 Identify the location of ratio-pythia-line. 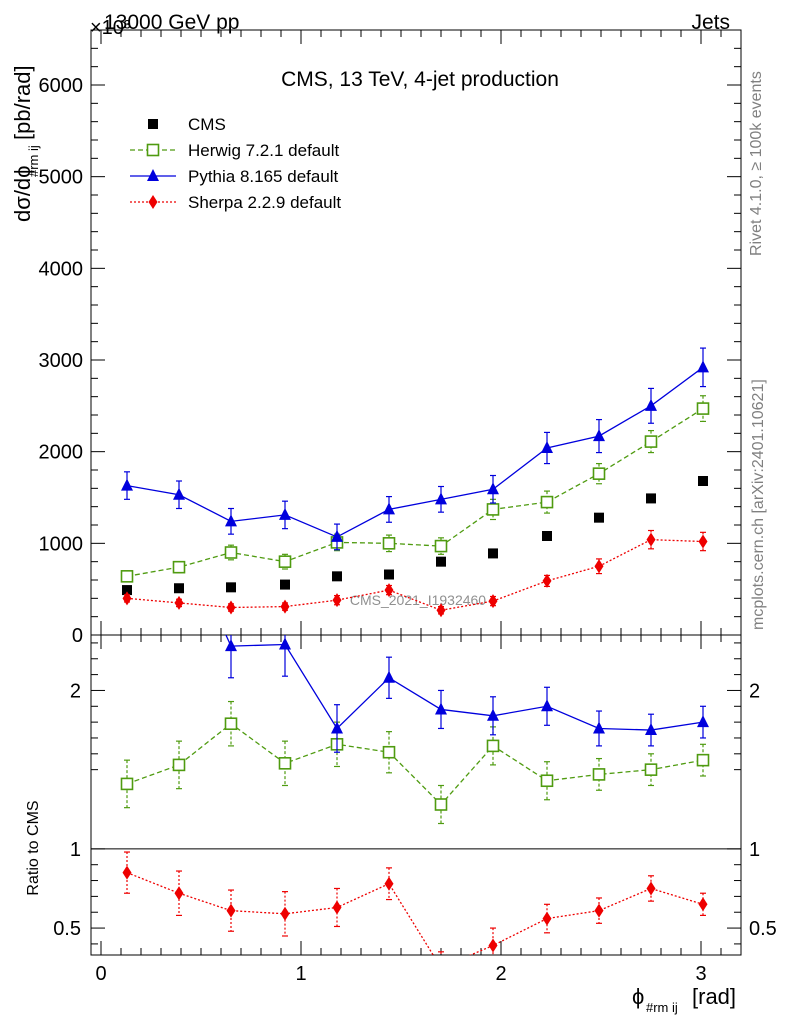
(464, 683).